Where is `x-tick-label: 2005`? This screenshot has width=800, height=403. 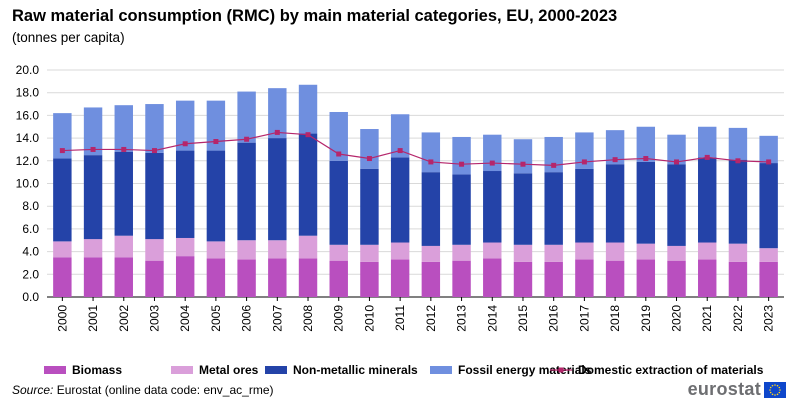
x-tick-label: 2005 is located at coordinates (216, 318).